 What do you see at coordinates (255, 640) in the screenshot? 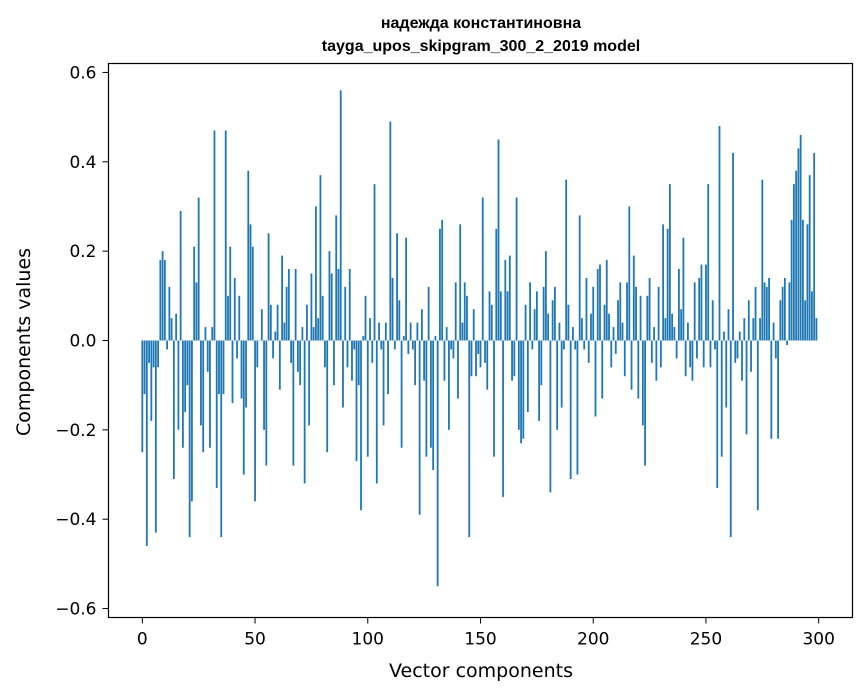
I see `x-tick-label: 50` at bounding box center [255, 640].